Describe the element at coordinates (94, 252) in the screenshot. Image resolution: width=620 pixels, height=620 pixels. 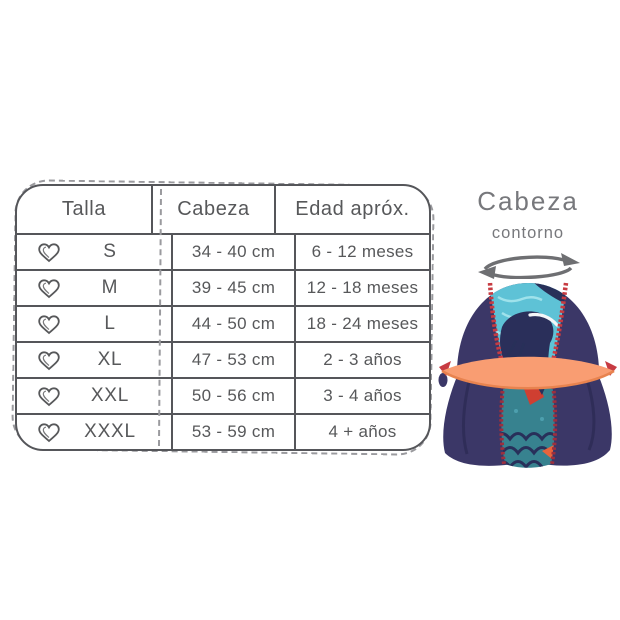
I see `cell-size: S` at that location.